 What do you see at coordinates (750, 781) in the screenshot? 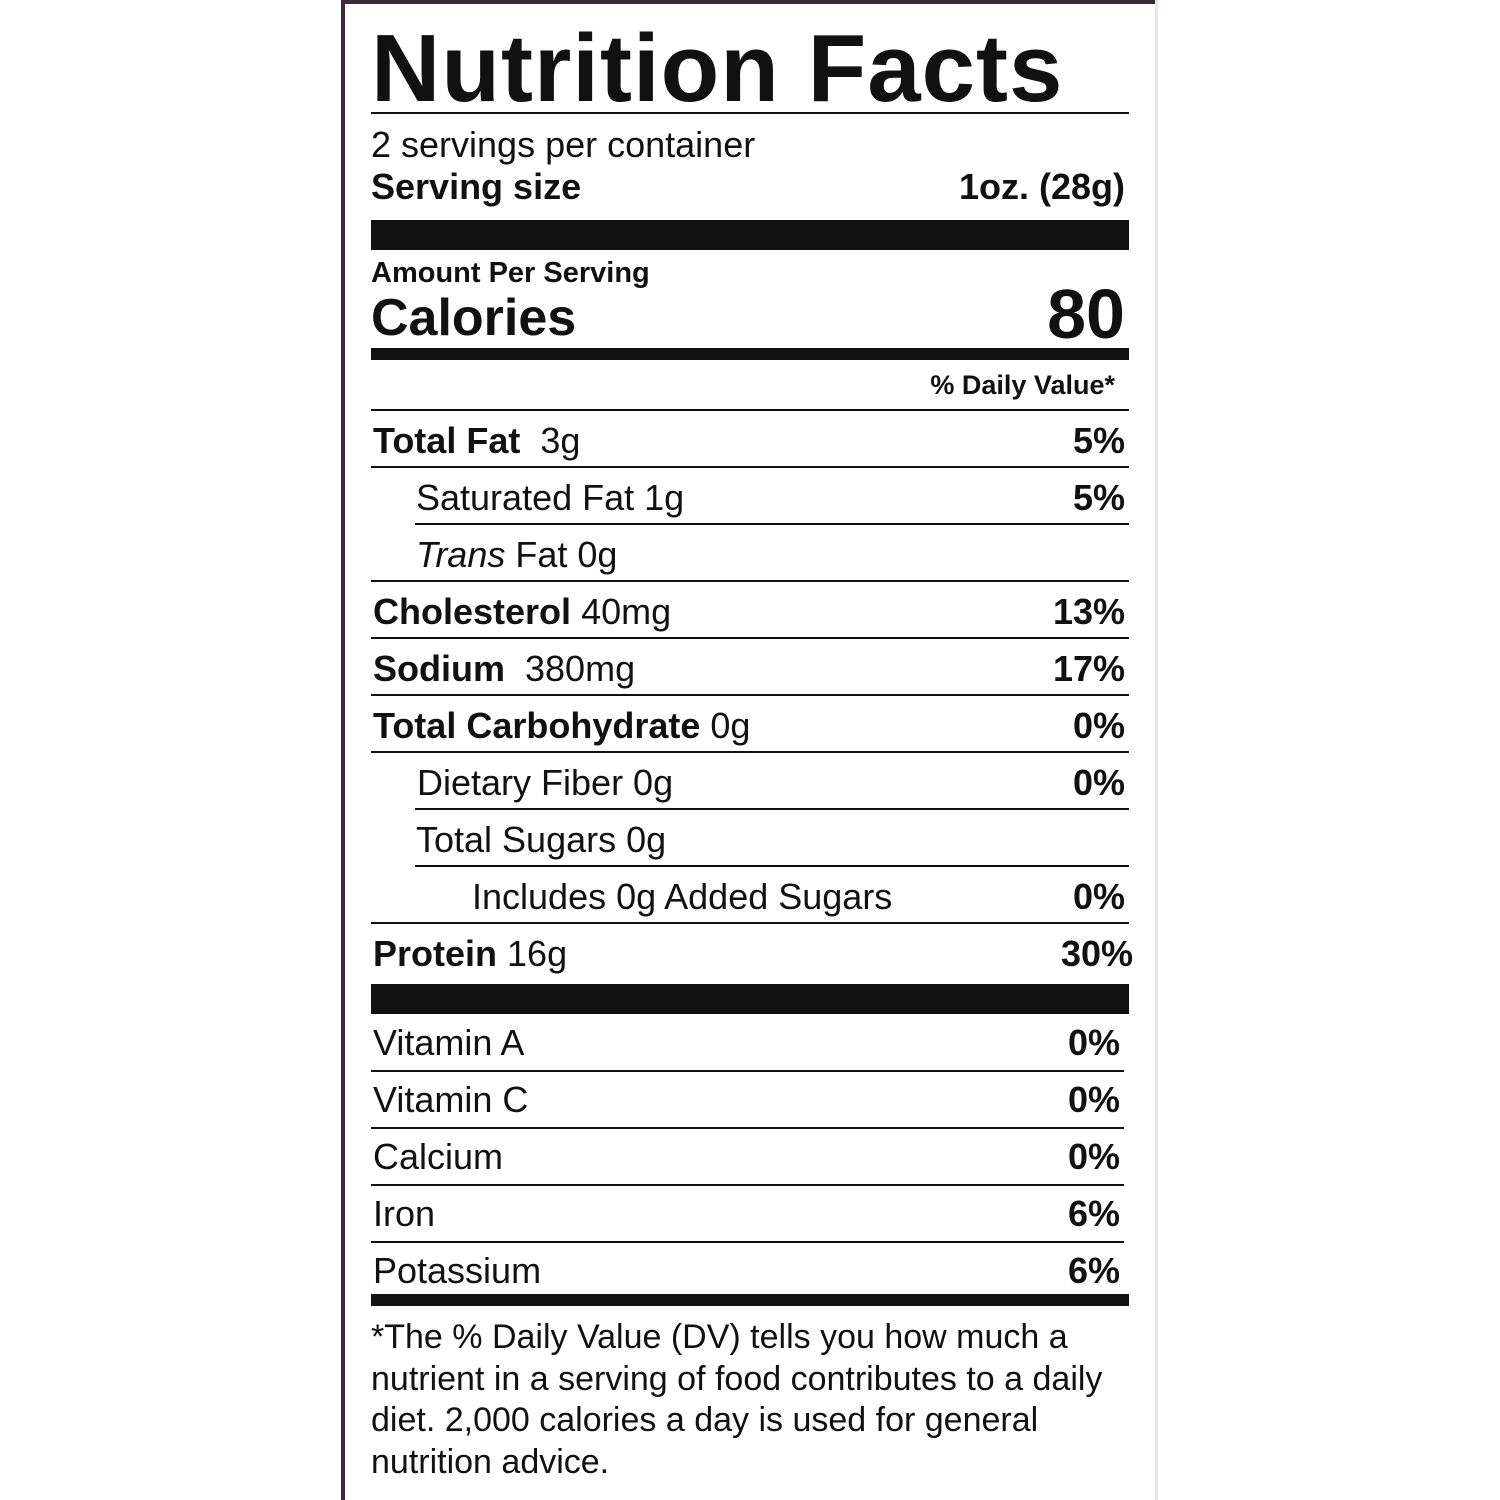
I see `nutrient-row-dietary-fiber: Dietary Fiber 0g 0%` at bounding box center [750, 781].